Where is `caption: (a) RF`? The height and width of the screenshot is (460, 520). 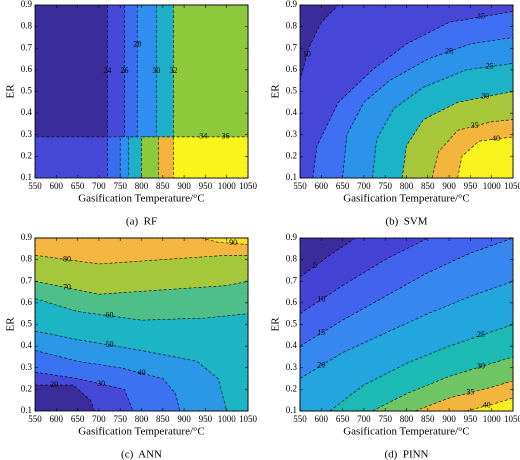 caption: (a) RF is located at coordinates (141, 222).